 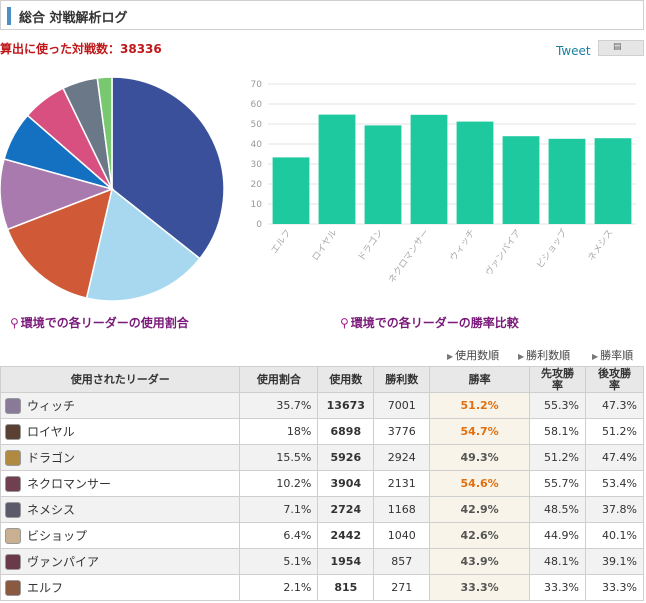 What do you see at coordinates (544, 355) in the screenshot?
I see `sort-by-wins: ▶ 勝利数順` at bounding box center [544, 355].